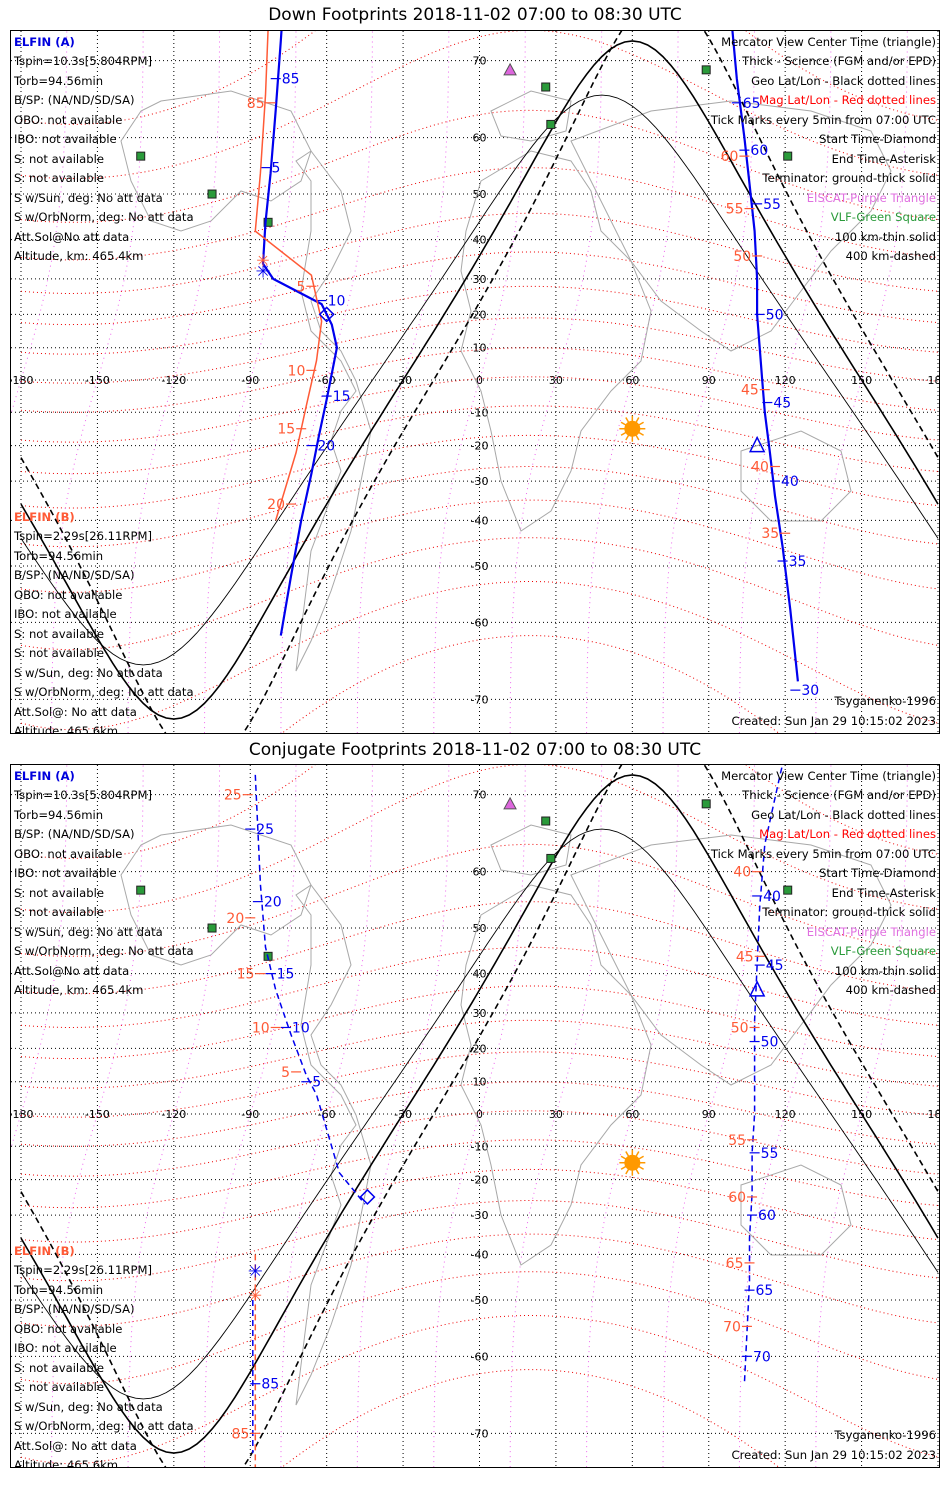 This screenshot has height=1500, width=950. I want to click on elfin-b-time-label: 25, so click(233, 796).